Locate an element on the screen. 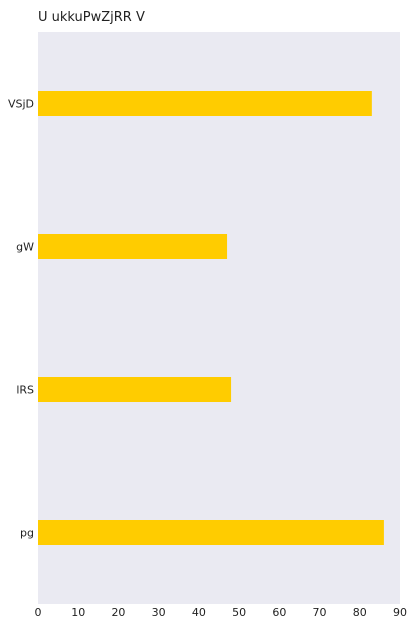 The image size is (420, 630). x-tick-label: 20 is located at coordinates (118, 612).